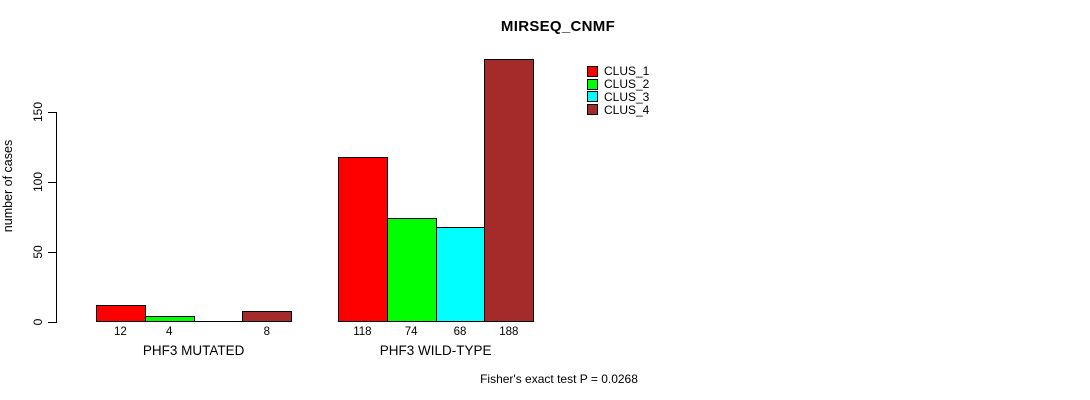  Describe the element at coordinates (627, 109) in the screenshot. I see `legend-label: CLUS_4` at that location.